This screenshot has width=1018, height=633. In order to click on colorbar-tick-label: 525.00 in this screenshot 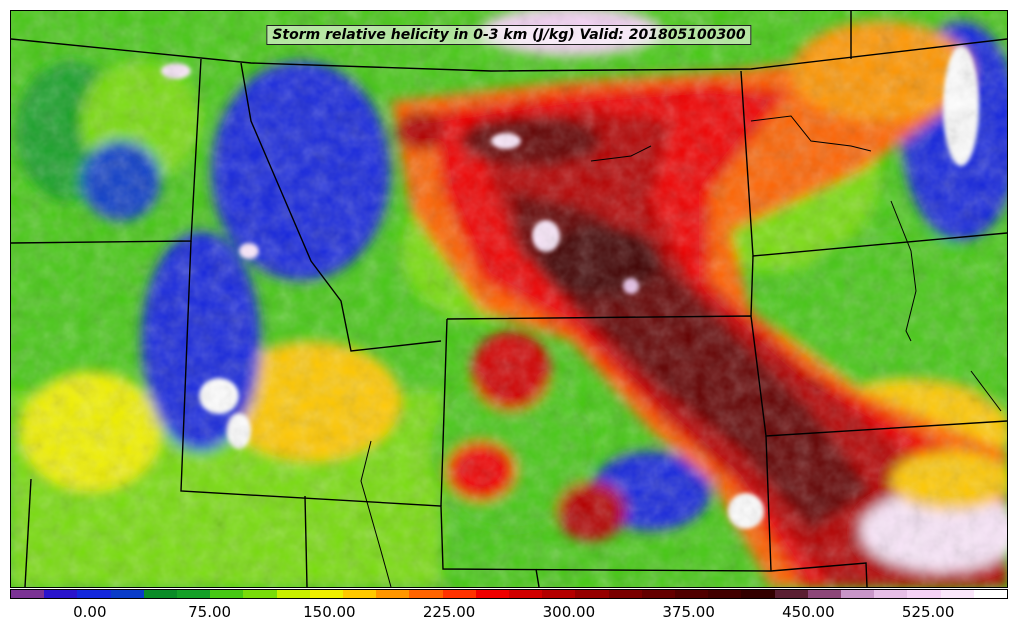, I will do `click(928, 612)`.